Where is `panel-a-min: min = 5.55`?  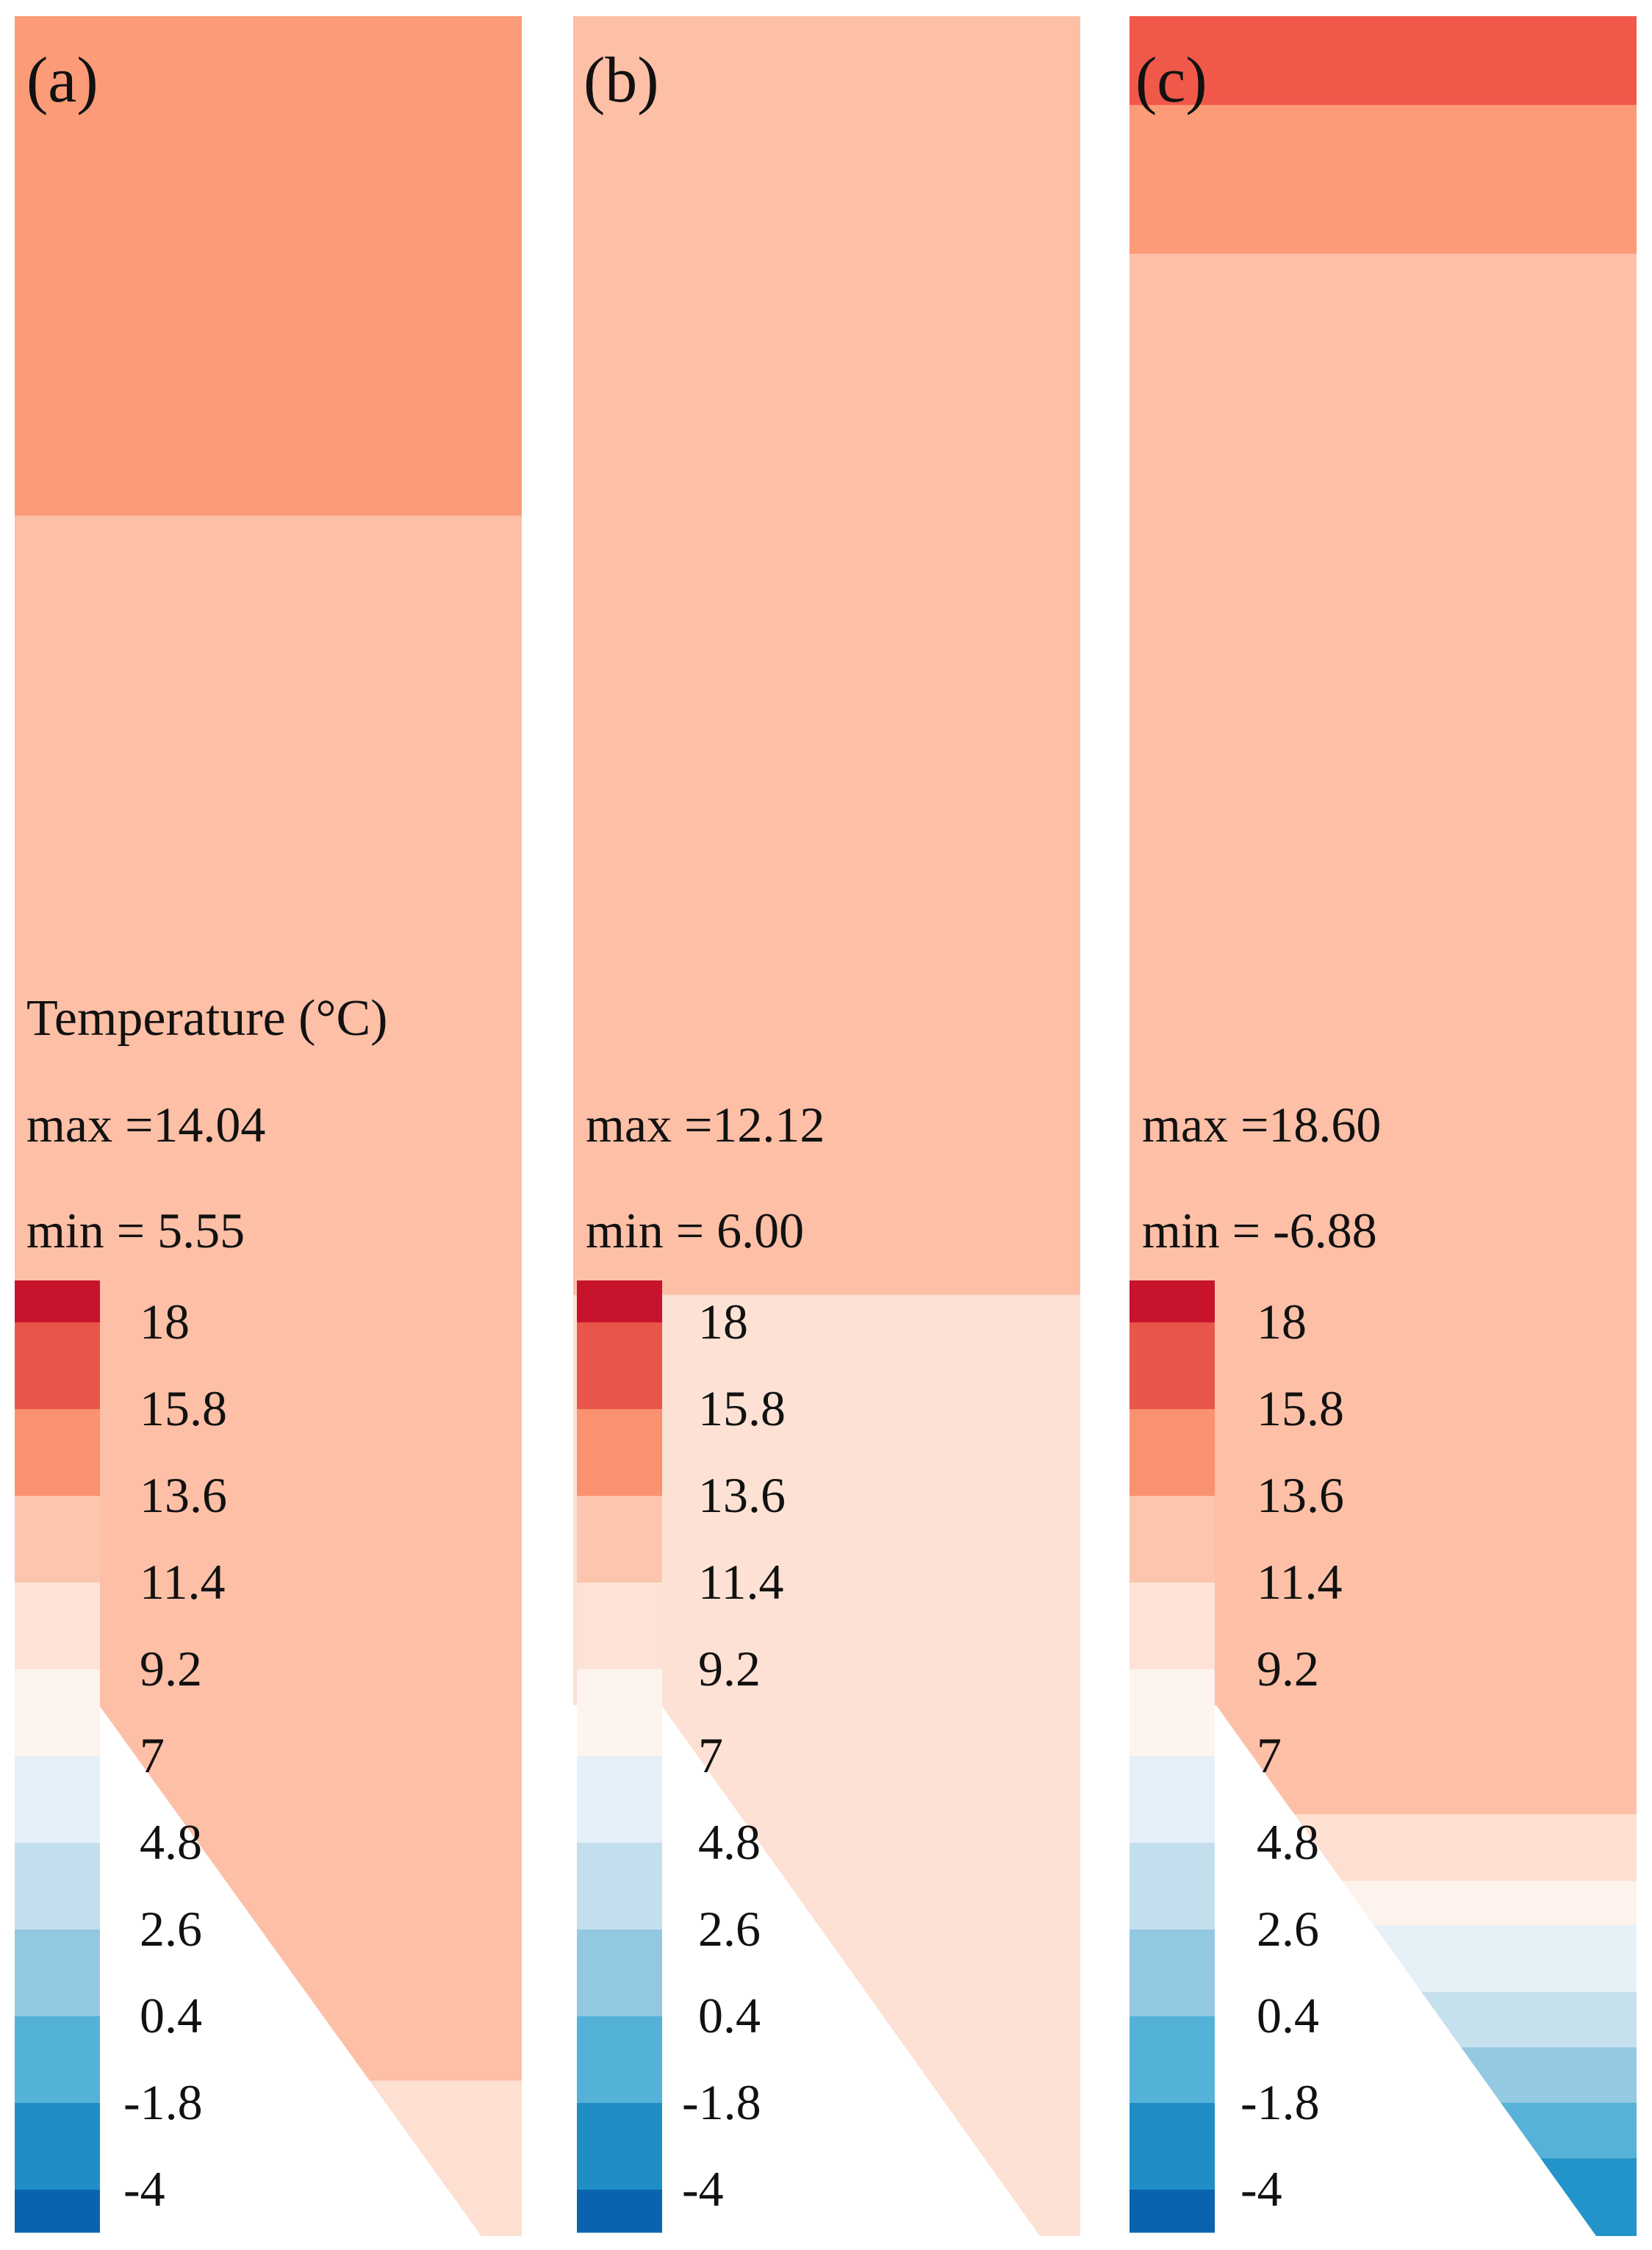 panel-a-min: min = 5.55 is located at coordinates (135, 1230).